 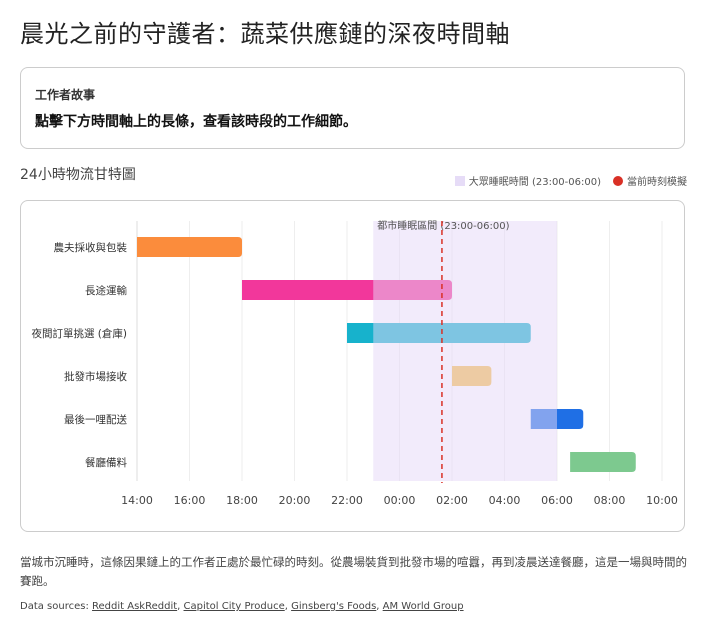 I want to click on task-label: 長途運輸, so click(x=106, y=290).